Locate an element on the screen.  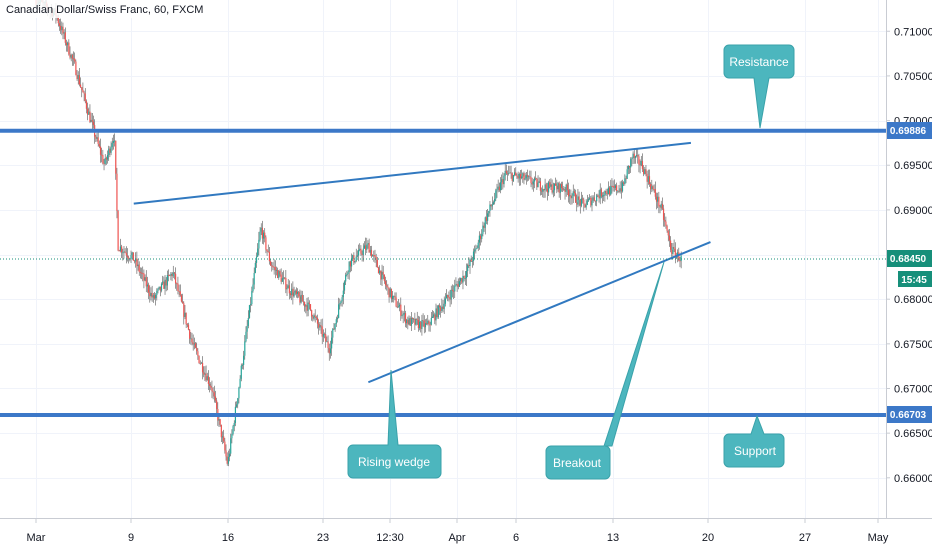
wedge-upper-line is located at coordinates (412, 173).